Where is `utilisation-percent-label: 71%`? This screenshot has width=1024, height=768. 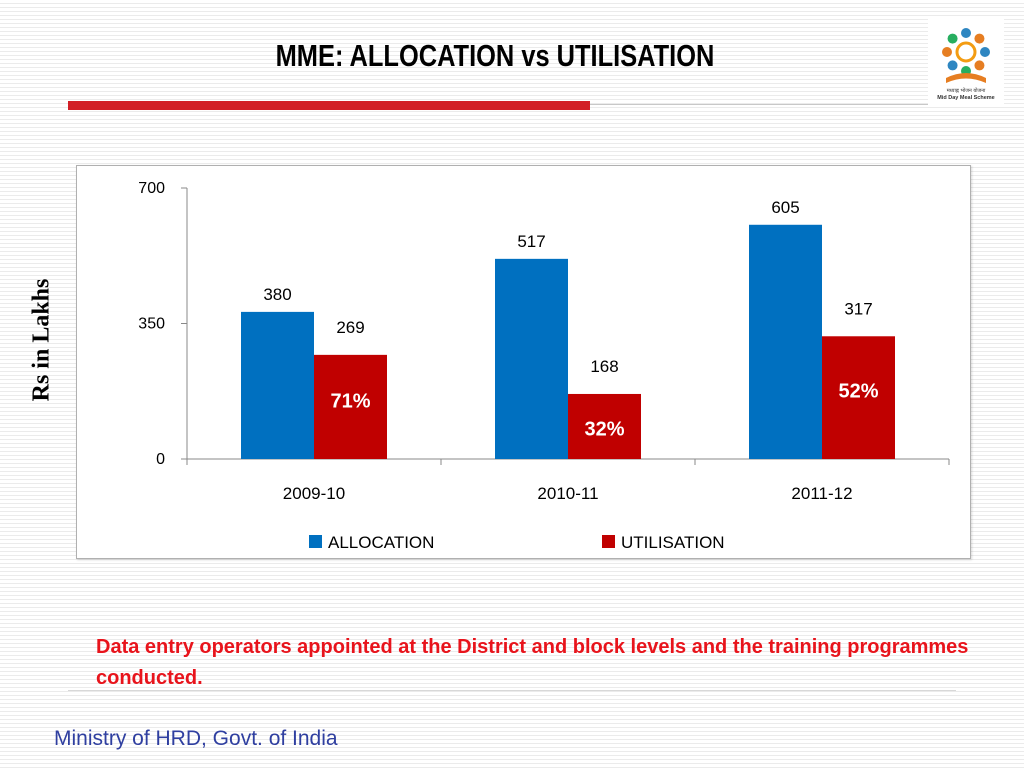 utilisation-percent-label: 71% is located at coordinates (350, 402).